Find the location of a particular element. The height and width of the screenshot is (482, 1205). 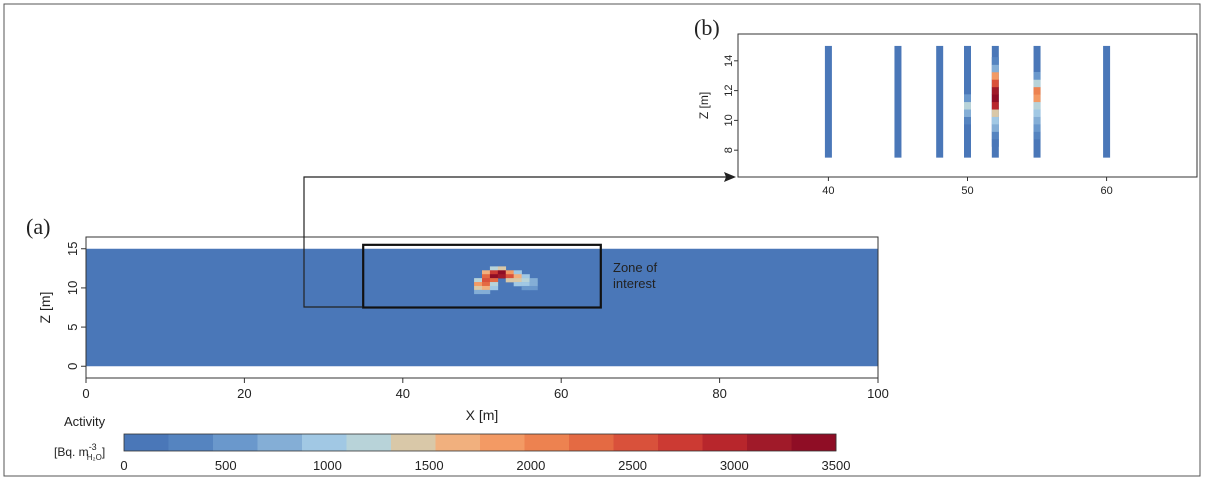

colorbar-unit: [Bq. m-3 H₂O] is located at coordinates (79, 452).